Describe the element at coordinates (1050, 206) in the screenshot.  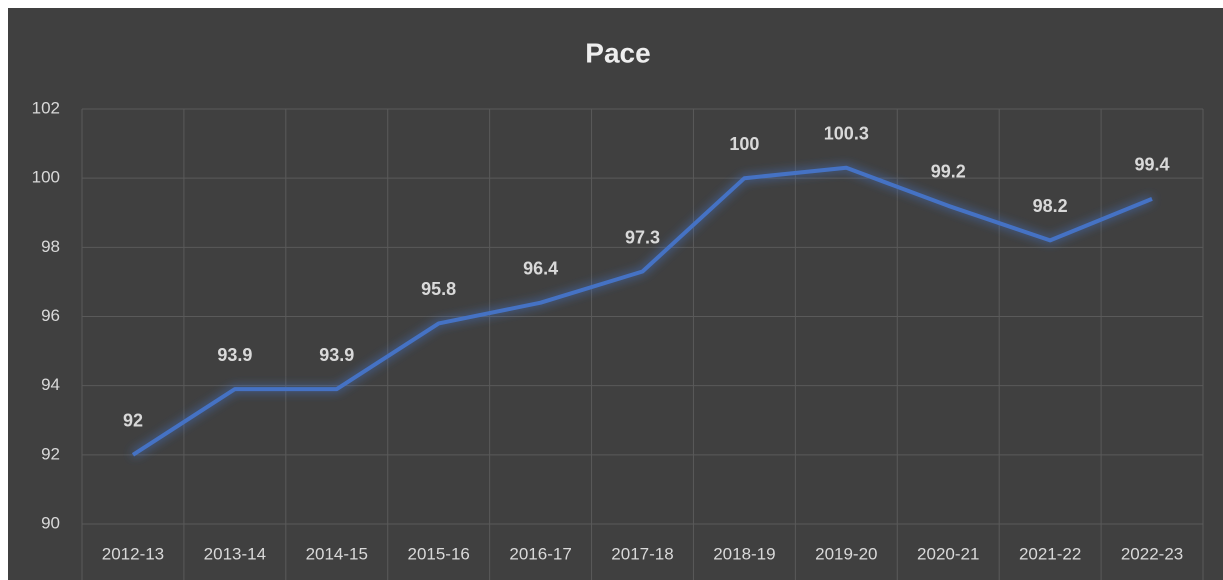
I see `data-label: 98.2` at that location.